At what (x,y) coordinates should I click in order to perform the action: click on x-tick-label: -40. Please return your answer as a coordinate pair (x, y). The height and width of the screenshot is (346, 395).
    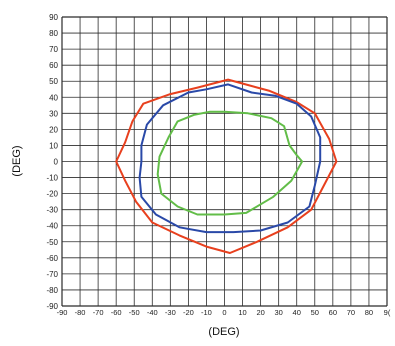
    Looking at the image, I should click on (152, 312).